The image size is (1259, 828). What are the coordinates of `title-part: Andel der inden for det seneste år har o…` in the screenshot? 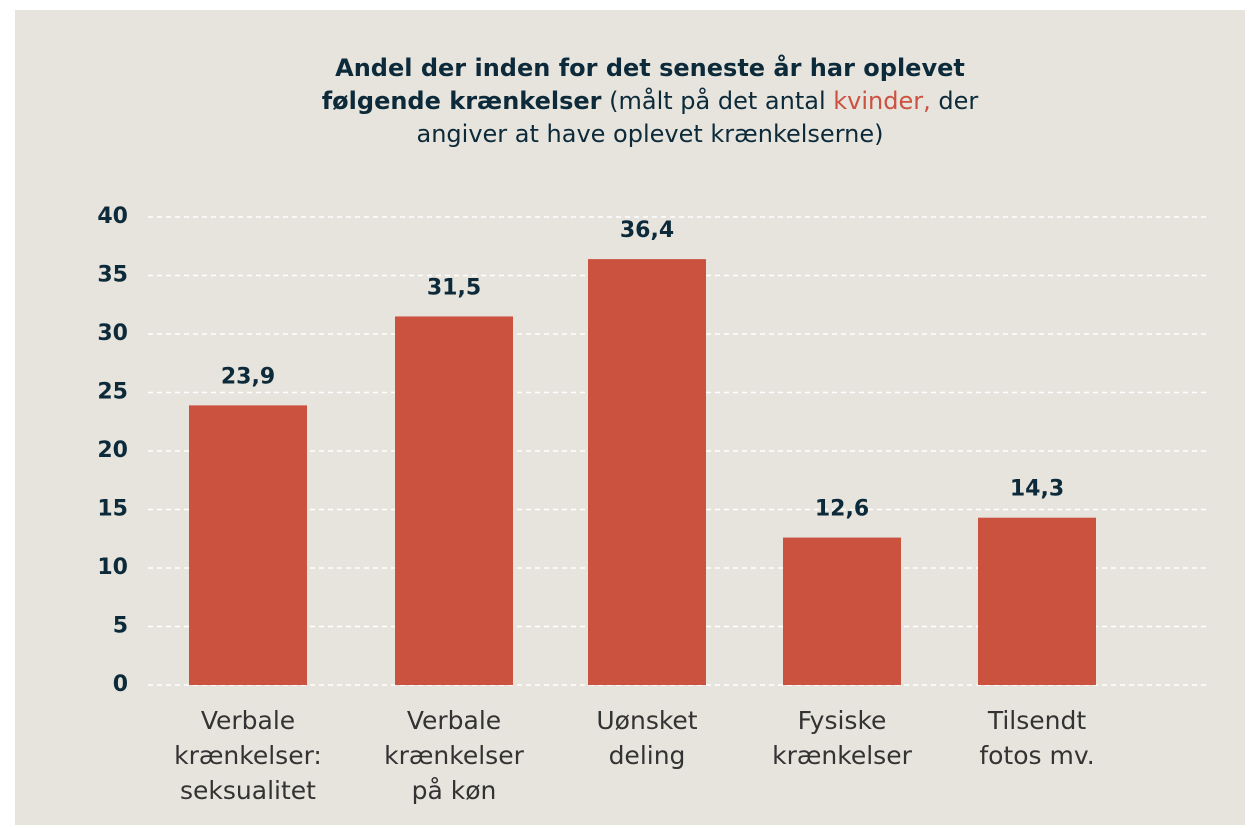 It's located at (650, 68).